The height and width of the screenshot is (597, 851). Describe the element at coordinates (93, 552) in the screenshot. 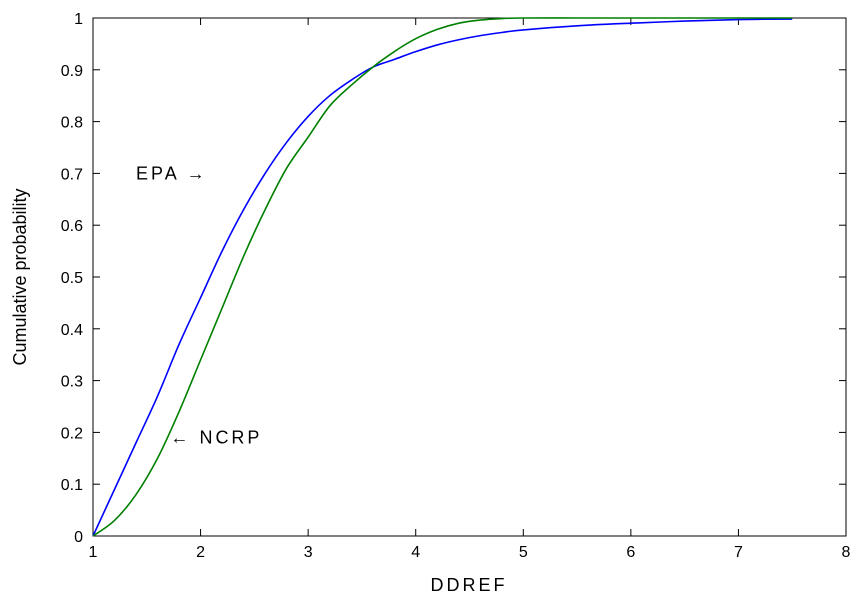

I see `x-tick-label-0: 1` at that location.